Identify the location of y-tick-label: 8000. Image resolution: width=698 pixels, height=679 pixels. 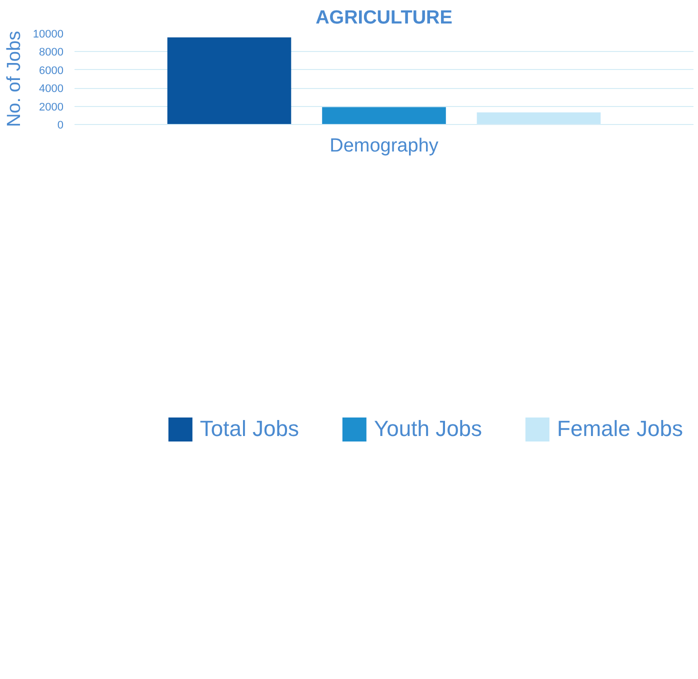
(51, 52).